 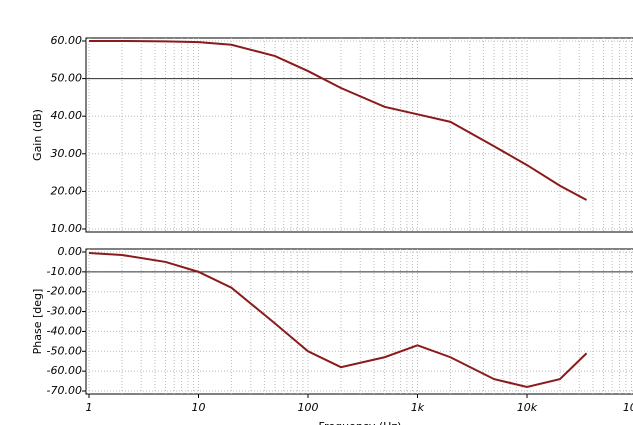 What do you see at coordinates (418, 407) in the screenshot?
I see `x-tick-label: 1k` at bounding box center [418, 407].